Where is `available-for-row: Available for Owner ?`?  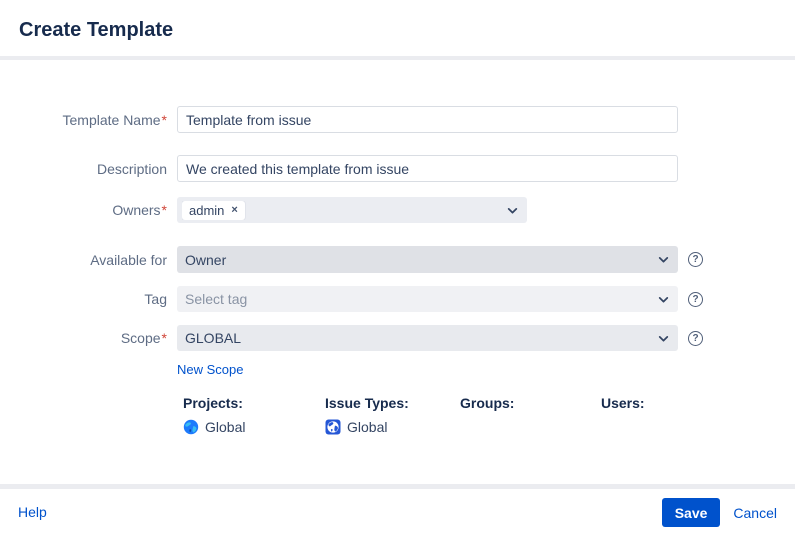 available-for-row: Available for Owner ? is located at coordinates (397, 259).